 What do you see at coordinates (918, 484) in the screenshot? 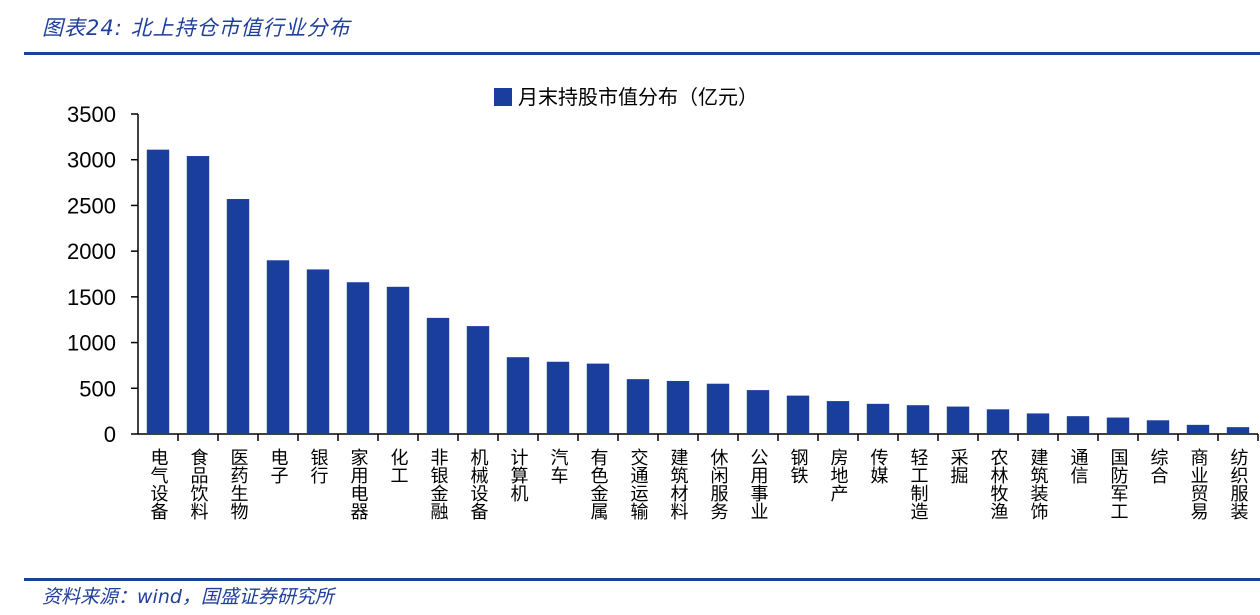
I see `category-label: 轻工制造` at bounding box center [918, 484].